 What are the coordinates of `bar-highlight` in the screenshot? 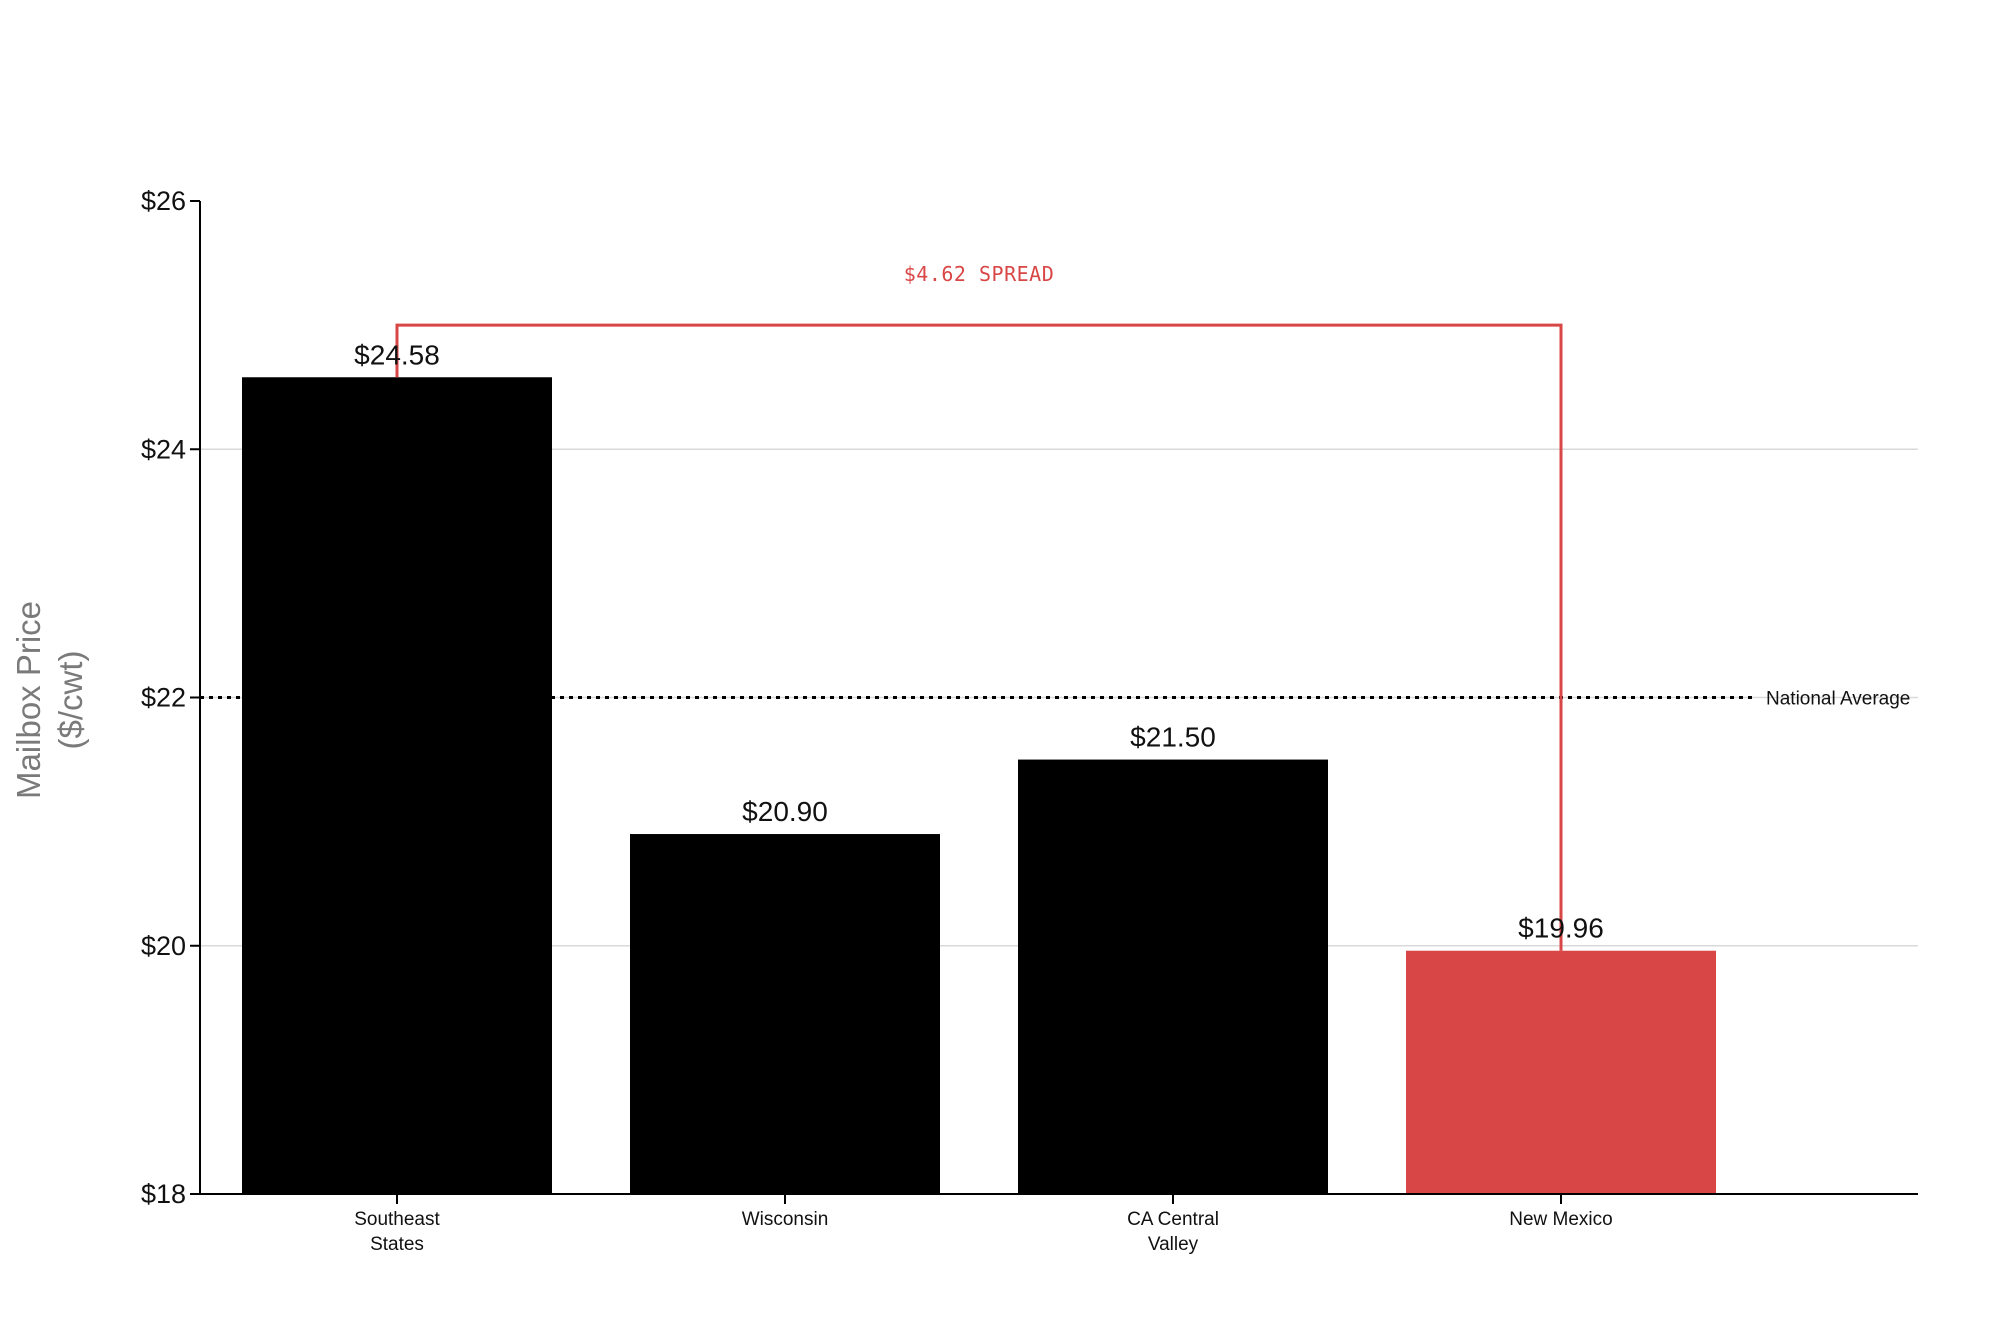 It's located at (1561, 1072).